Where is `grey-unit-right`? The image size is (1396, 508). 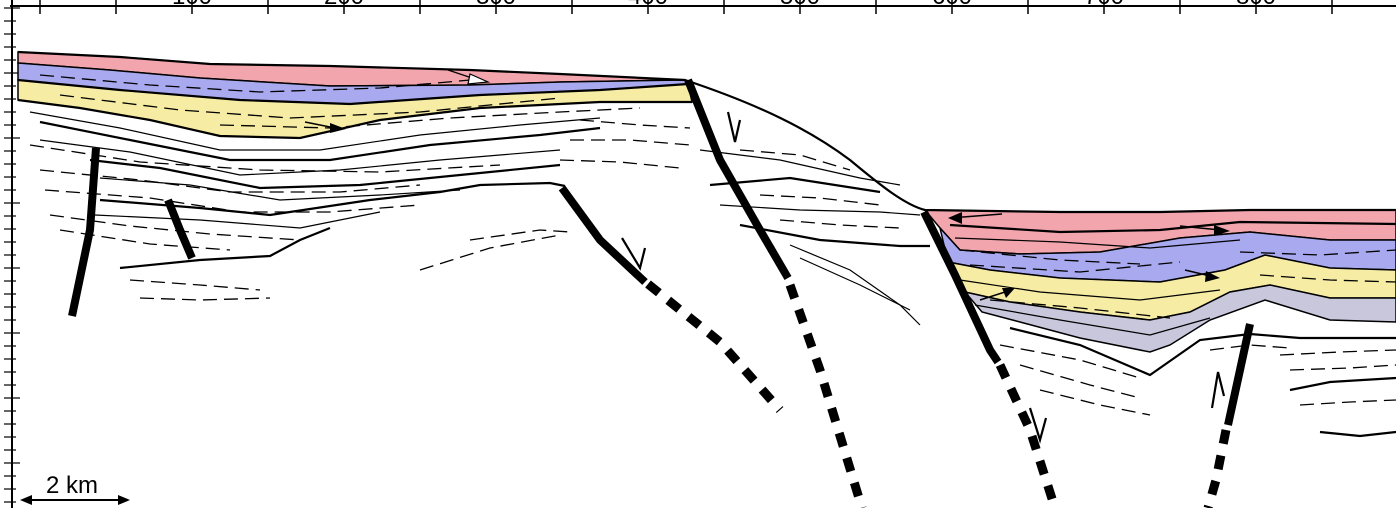 grey-unit-right is located at coordinates (1179, 318).